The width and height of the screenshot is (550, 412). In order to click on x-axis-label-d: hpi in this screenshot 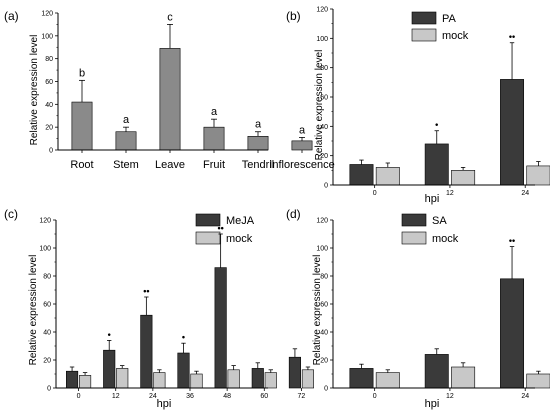, I will do `click(432, 404)`.